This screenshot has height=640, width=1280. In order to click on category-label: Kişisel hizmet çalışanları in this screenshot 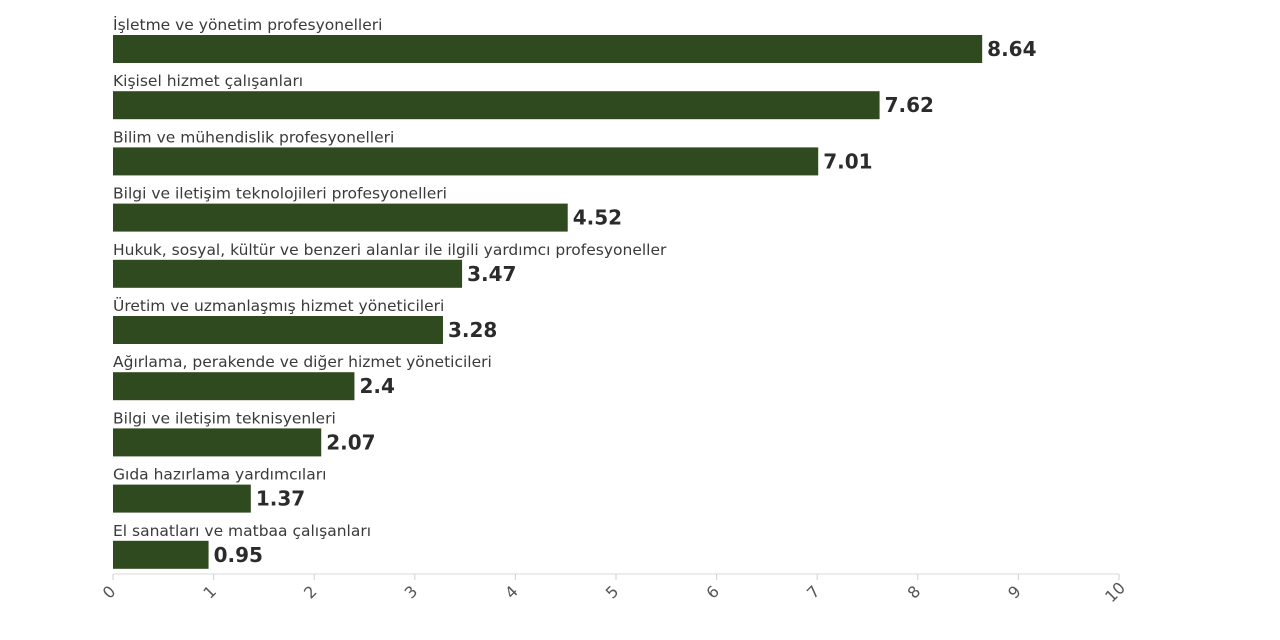, I will do `click(208, 81)`.